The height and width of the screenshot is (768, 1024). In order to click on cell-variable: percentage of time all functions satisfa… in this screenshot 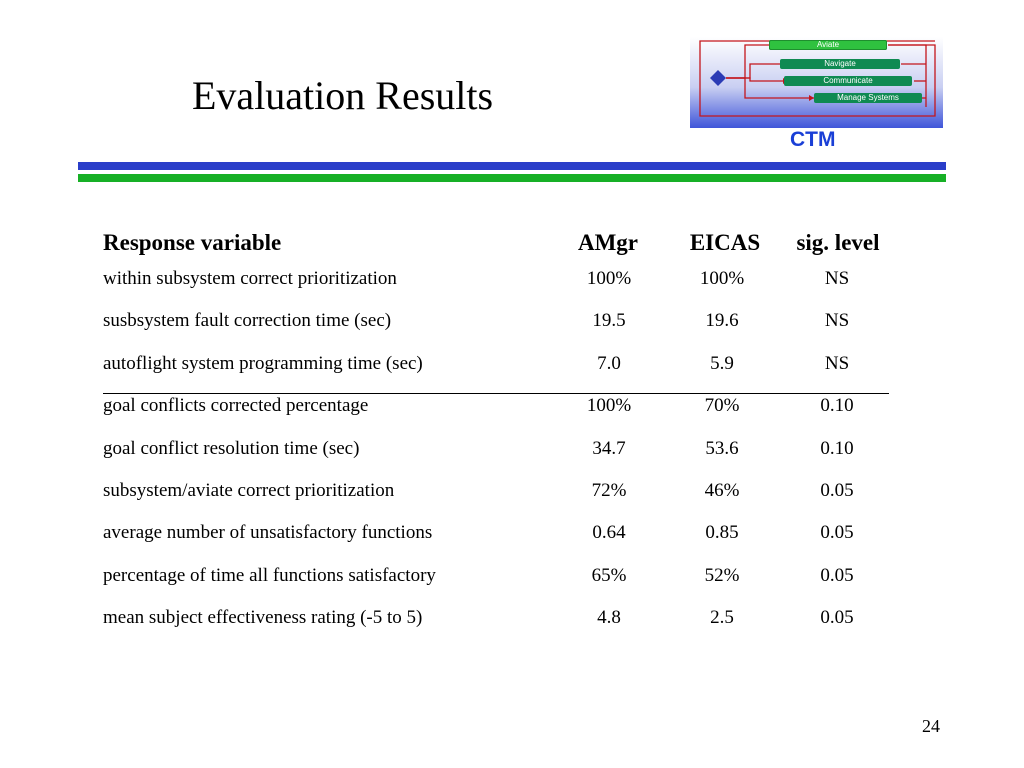, I will do `click(269, 575)`.